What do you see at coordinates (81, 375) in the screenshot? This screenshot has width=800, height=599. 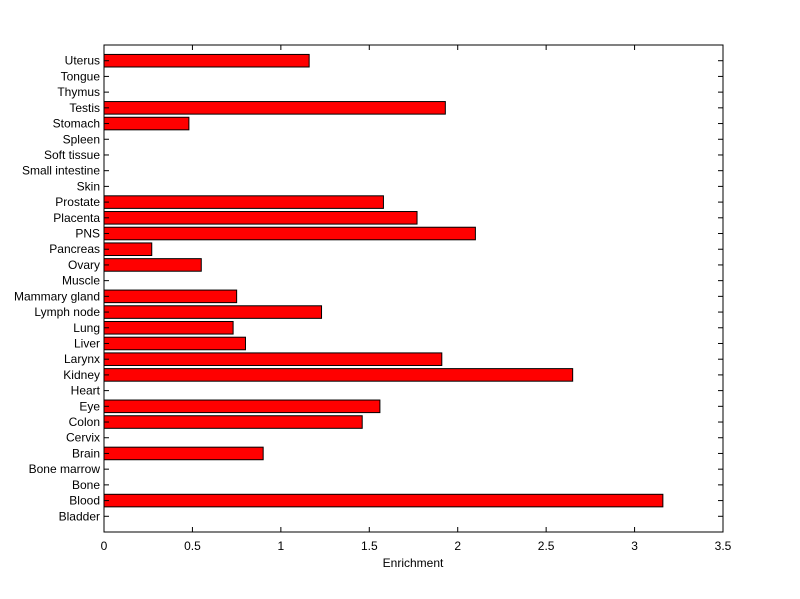 I see `y-tick-label-kidney: Kidney` at bounding box center [81, 375].